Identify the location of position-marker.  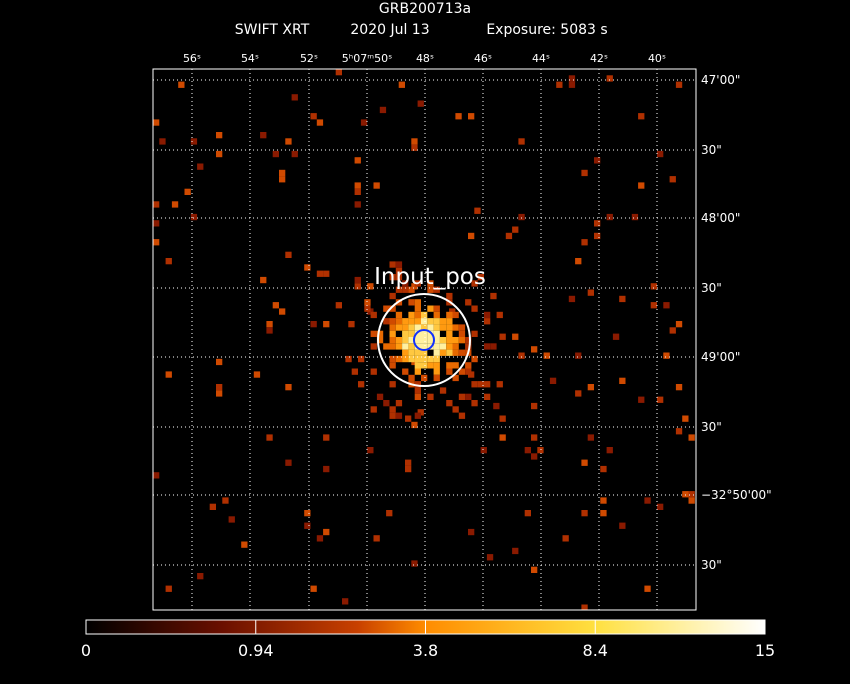
(424, 340).